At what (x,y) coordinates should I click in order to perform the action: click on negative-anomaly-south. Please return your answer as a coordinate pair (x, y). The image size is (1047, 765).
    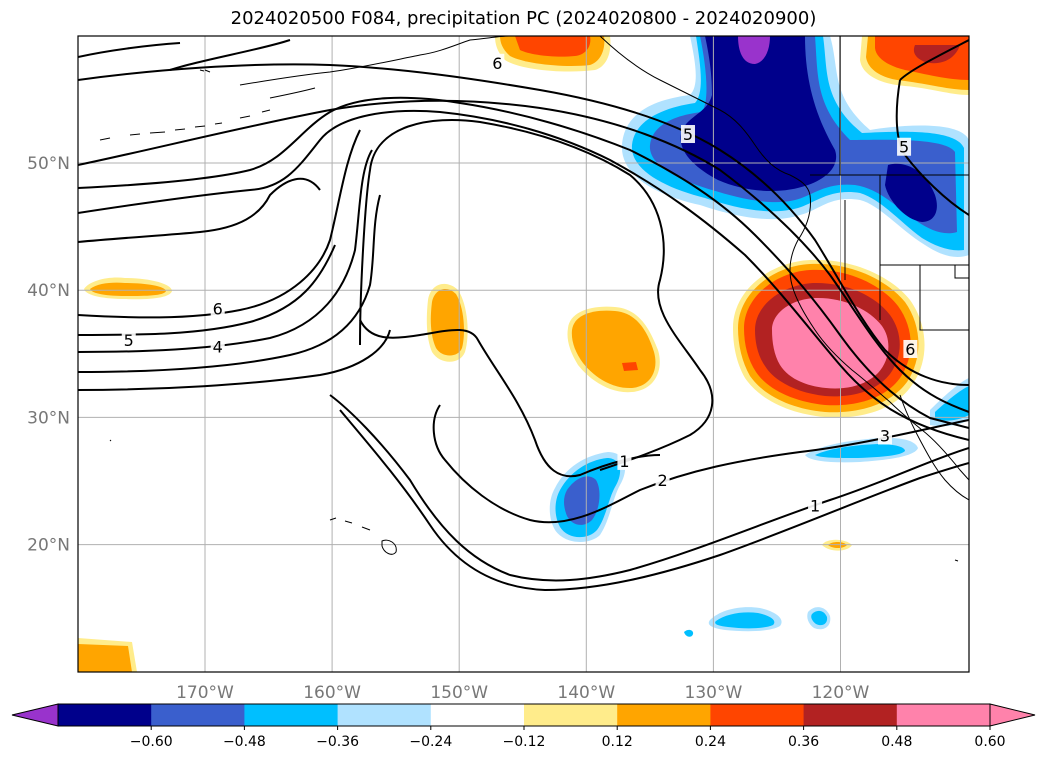
    Looking at the image, I should click on (757, 622).